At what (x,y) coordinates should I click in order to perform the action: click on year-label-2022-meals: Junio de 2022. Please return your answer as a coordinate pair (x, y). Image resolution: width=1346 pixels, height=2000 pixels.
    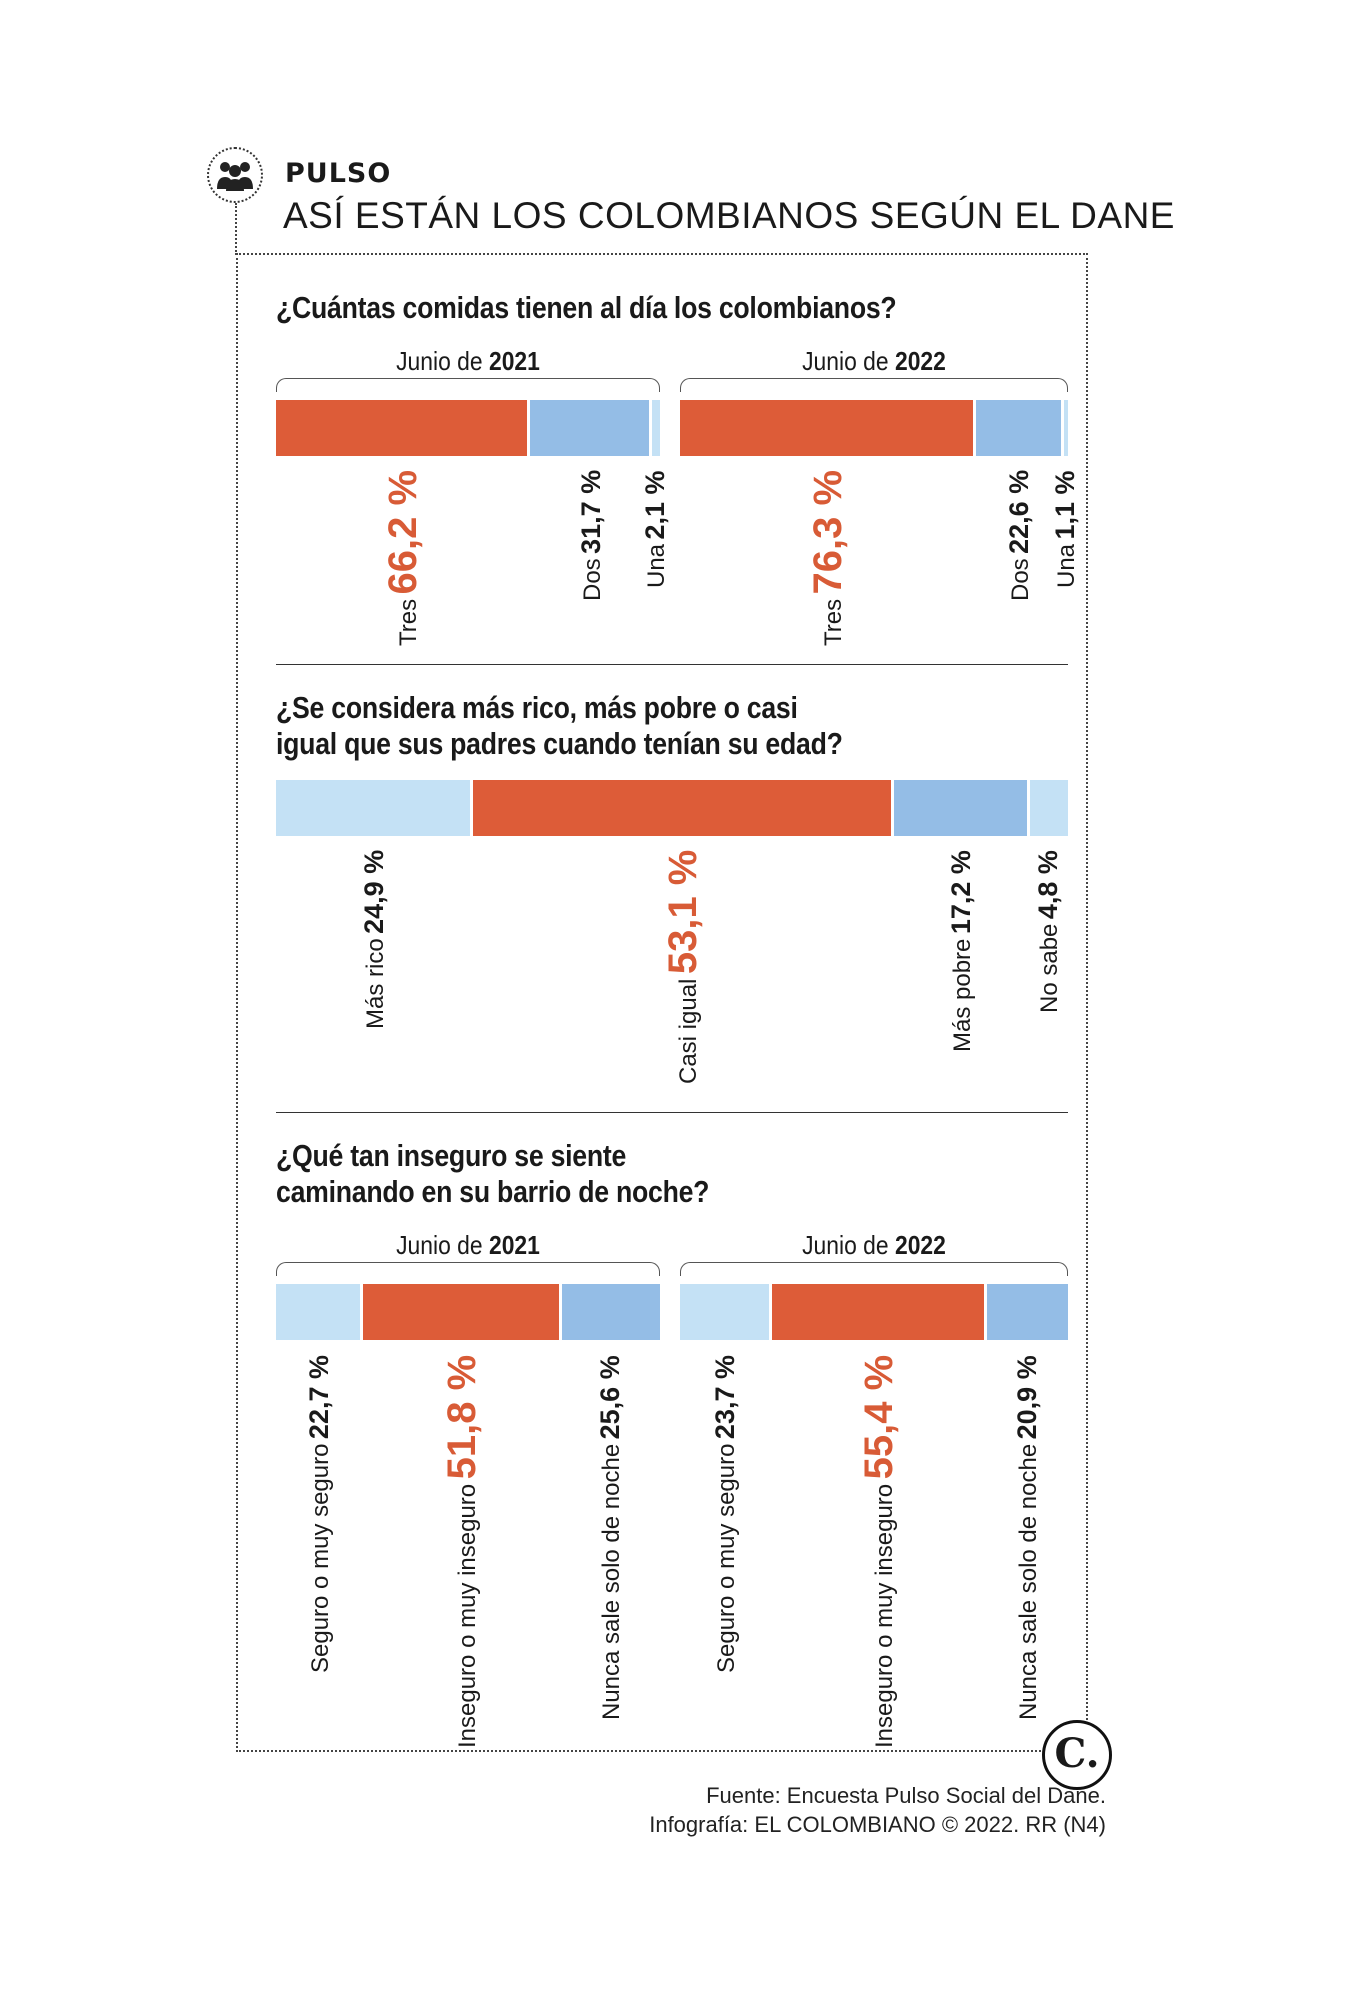
    Looking at the image, I should click on (874, 361).